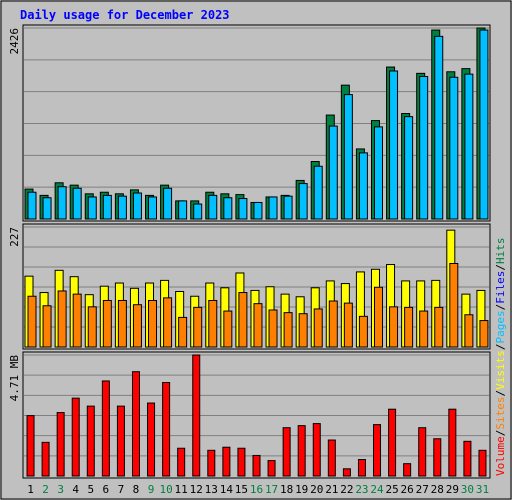 The width and height of the screenshot is (512, 500). I want to click on x-tick-label: 13, so click(211, 489).